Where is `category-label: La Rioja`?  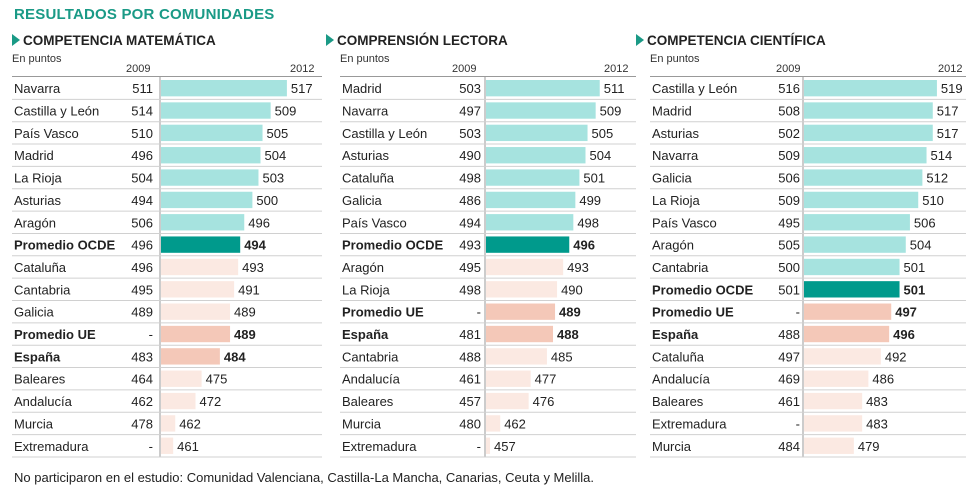 category-label: La Rioja is located at coordinates (366, 289).